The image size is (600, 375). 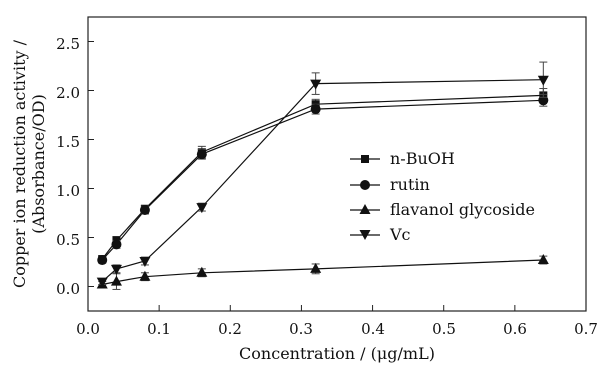 I want to click on x-tick-label: 0.0, so click(x=88, y=329).